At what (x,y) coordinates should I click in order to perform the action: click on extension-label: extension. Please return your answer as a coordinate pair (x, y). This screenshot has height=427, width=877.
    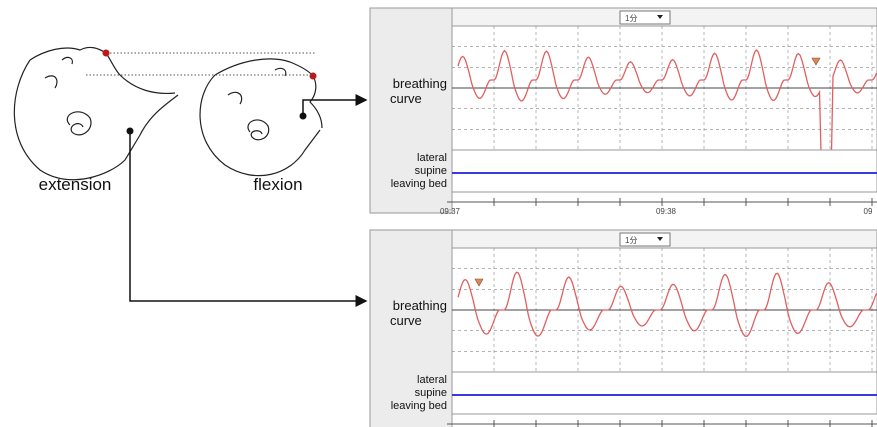
    Looking at the image, I should click on (75, 184).